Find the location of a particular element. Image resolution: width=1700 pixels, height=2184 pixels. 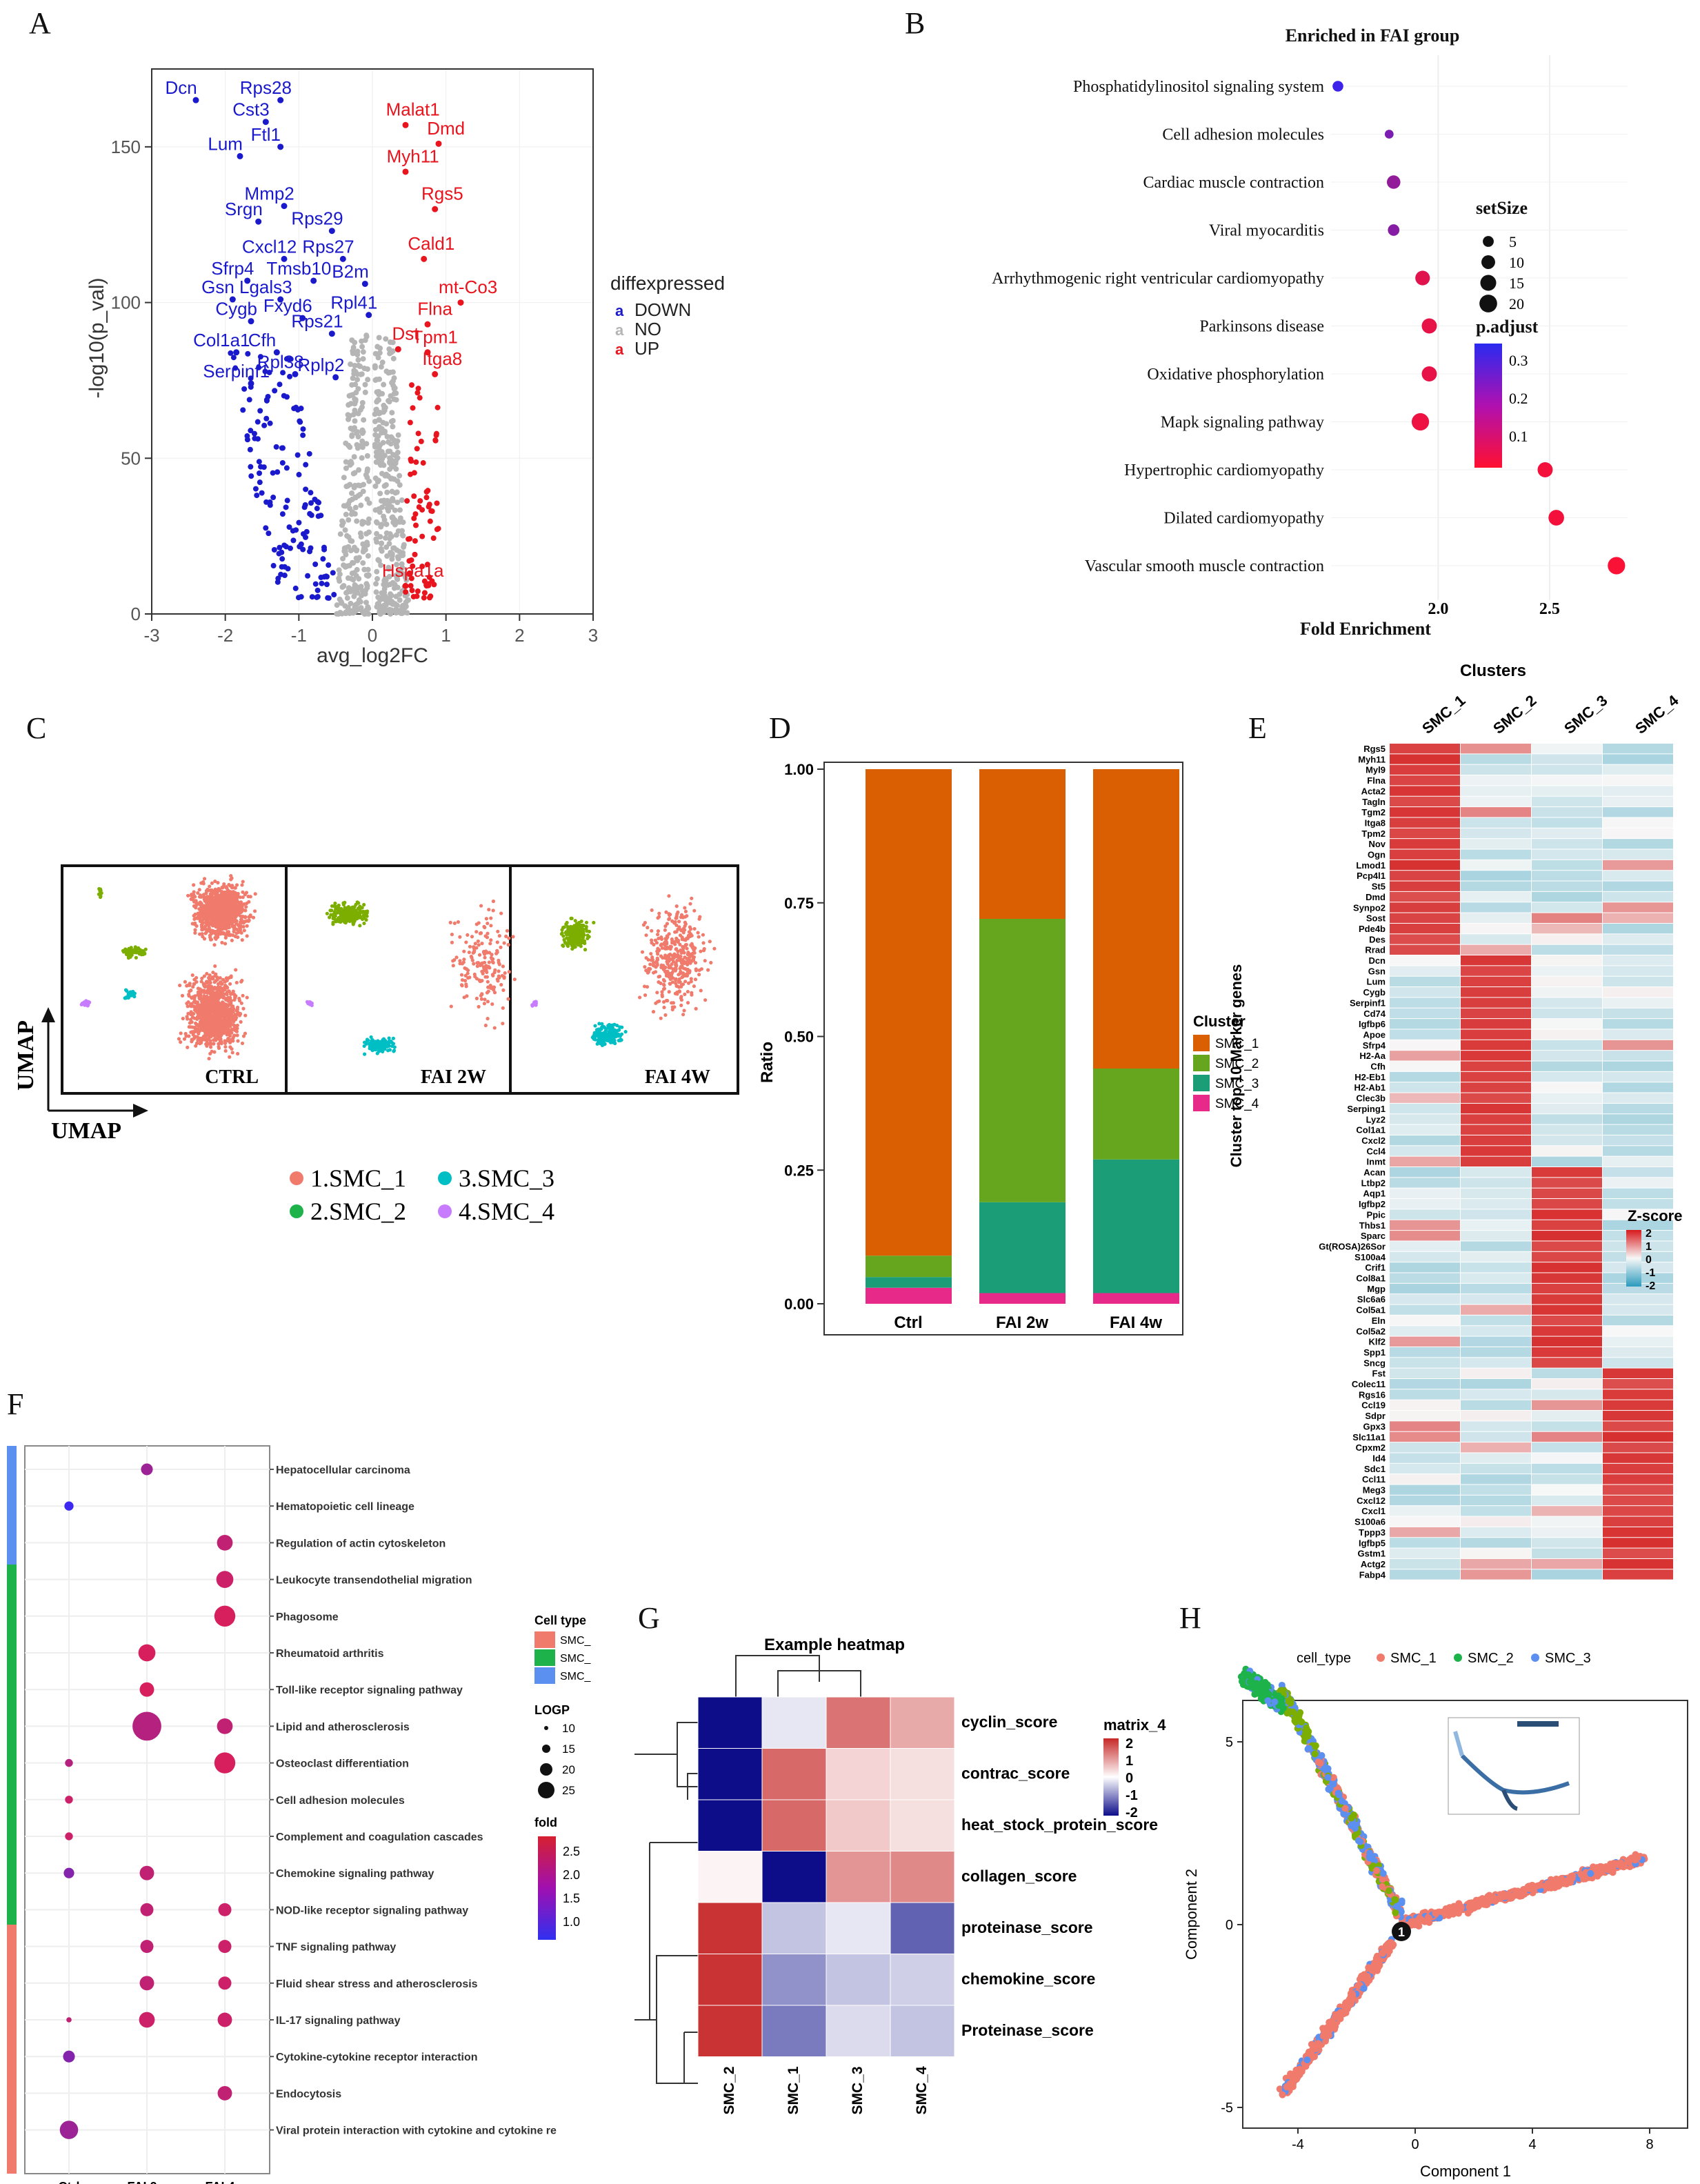

pathway-term: Endocytosis is located at coordinates (308, 2094).